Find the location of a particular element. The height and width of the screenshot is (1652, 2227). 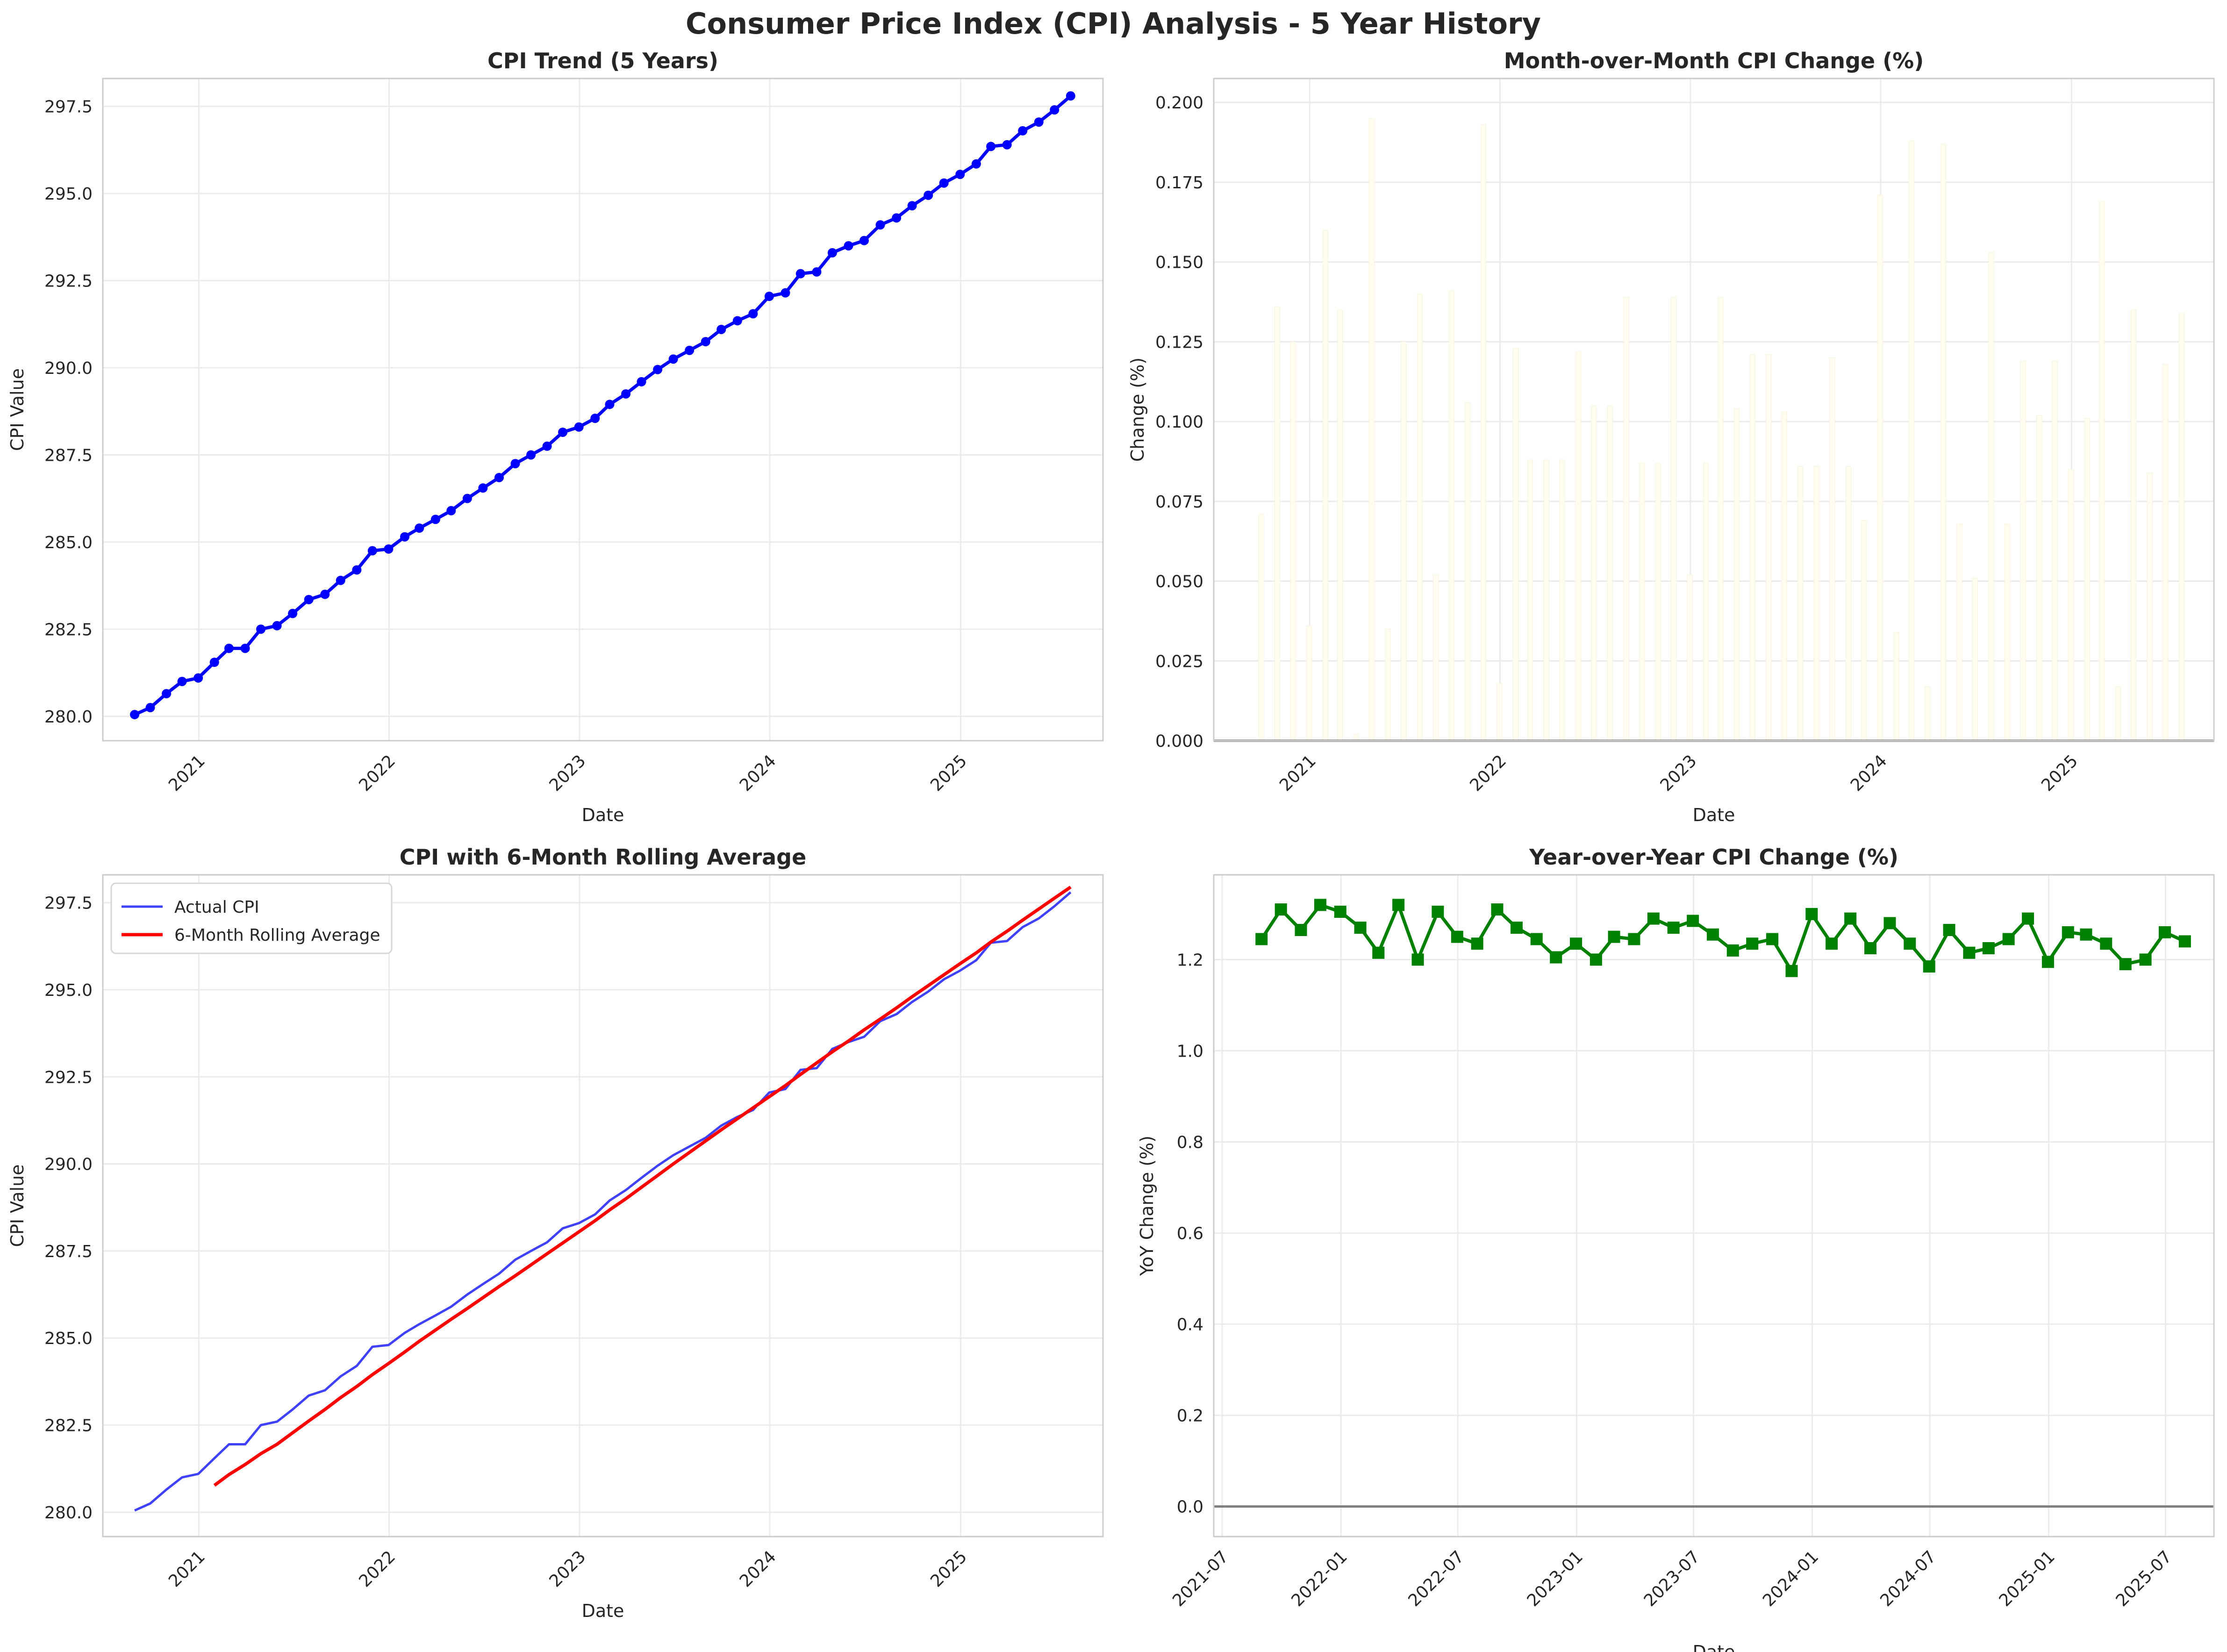

y-tick-label: 0.200 is located at coordinates (1179, 103).